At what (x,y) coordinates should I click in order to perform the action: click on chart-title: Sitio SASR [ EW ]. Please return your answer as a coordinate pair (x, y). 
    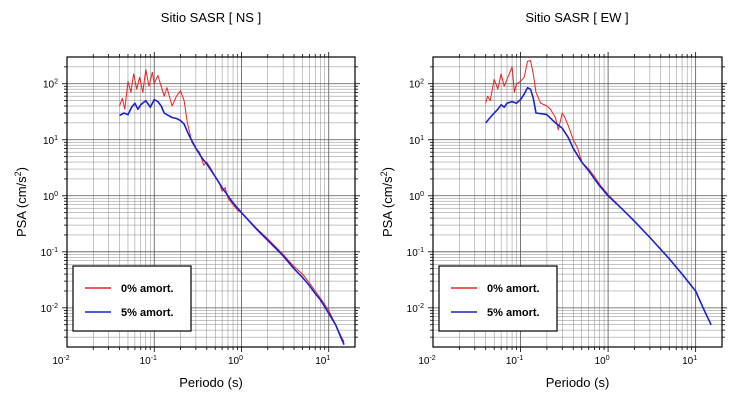
    Looking at the image, I should click on (576, 17).